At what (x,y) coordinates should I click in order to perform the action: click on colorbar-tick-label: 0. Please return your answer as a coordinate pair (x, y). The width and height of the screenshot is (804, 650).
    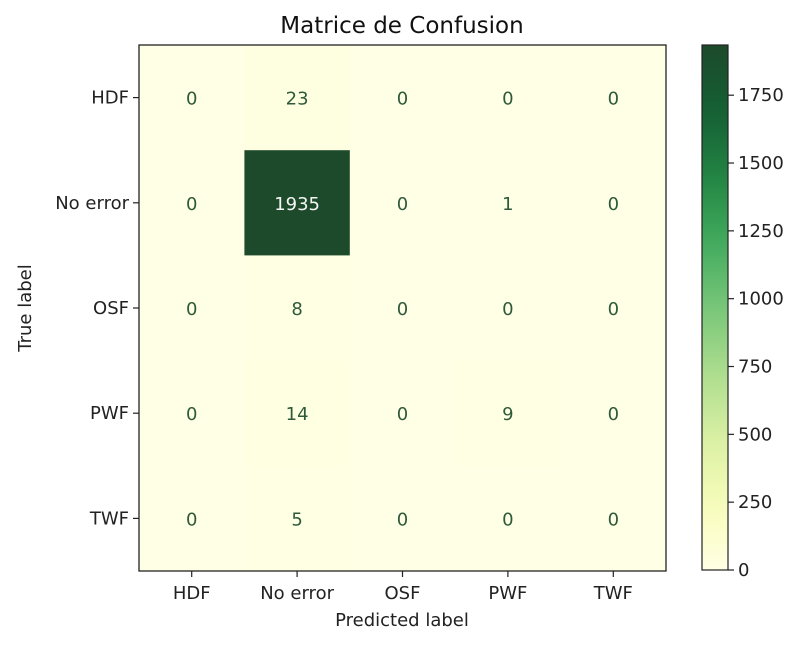
    Looking at the image, I should click on (743, 570).